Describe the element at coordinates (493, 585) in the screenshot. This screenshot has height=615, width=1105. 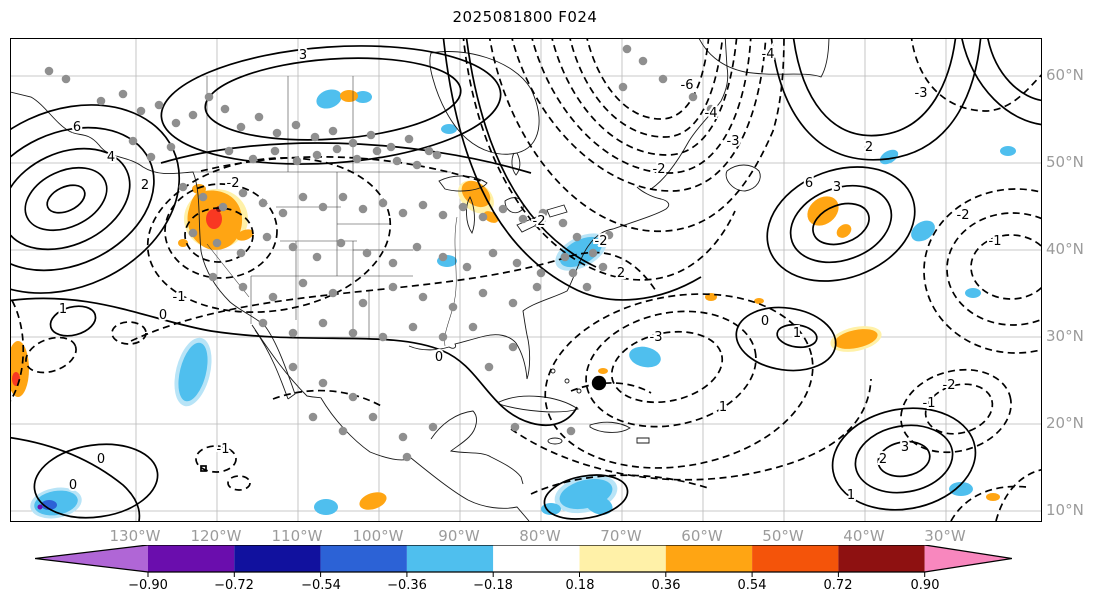
I see `colorbar-tick-label: −0.18` at that location.